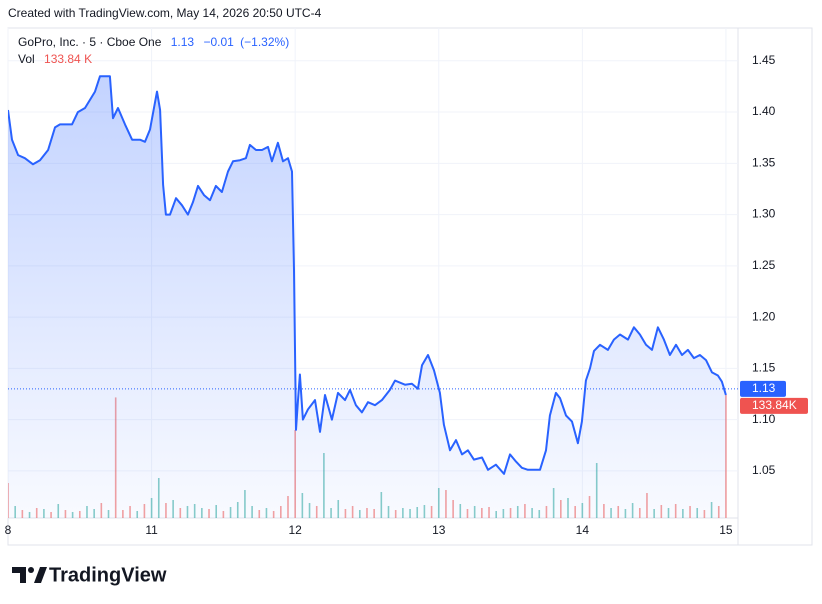 The width and height of the screenshot is (822, 604). I want to click on last-price: 1.13, so click(183, 42).